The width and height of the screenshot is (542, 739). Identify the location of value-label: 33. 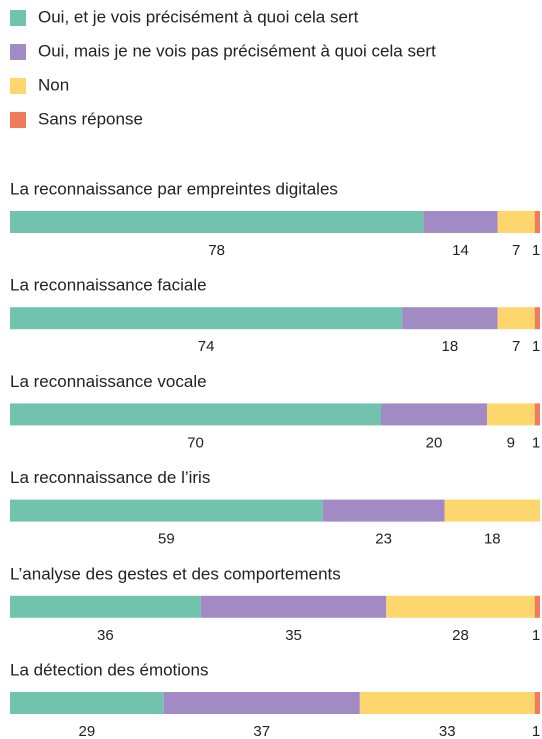
(447, 731).